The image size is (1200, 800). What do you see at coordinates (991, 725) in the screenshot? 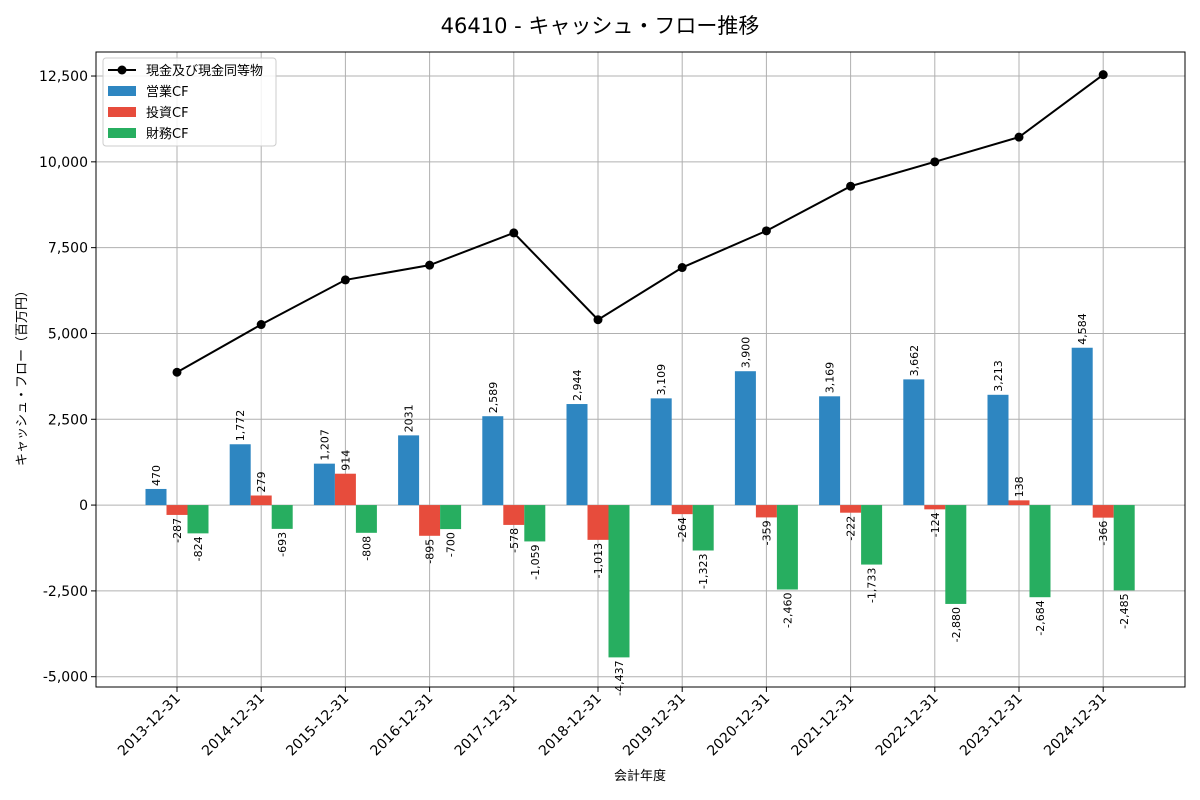
I see `x-tick-label: 2023-12-31` at bounding box center [991, 725].